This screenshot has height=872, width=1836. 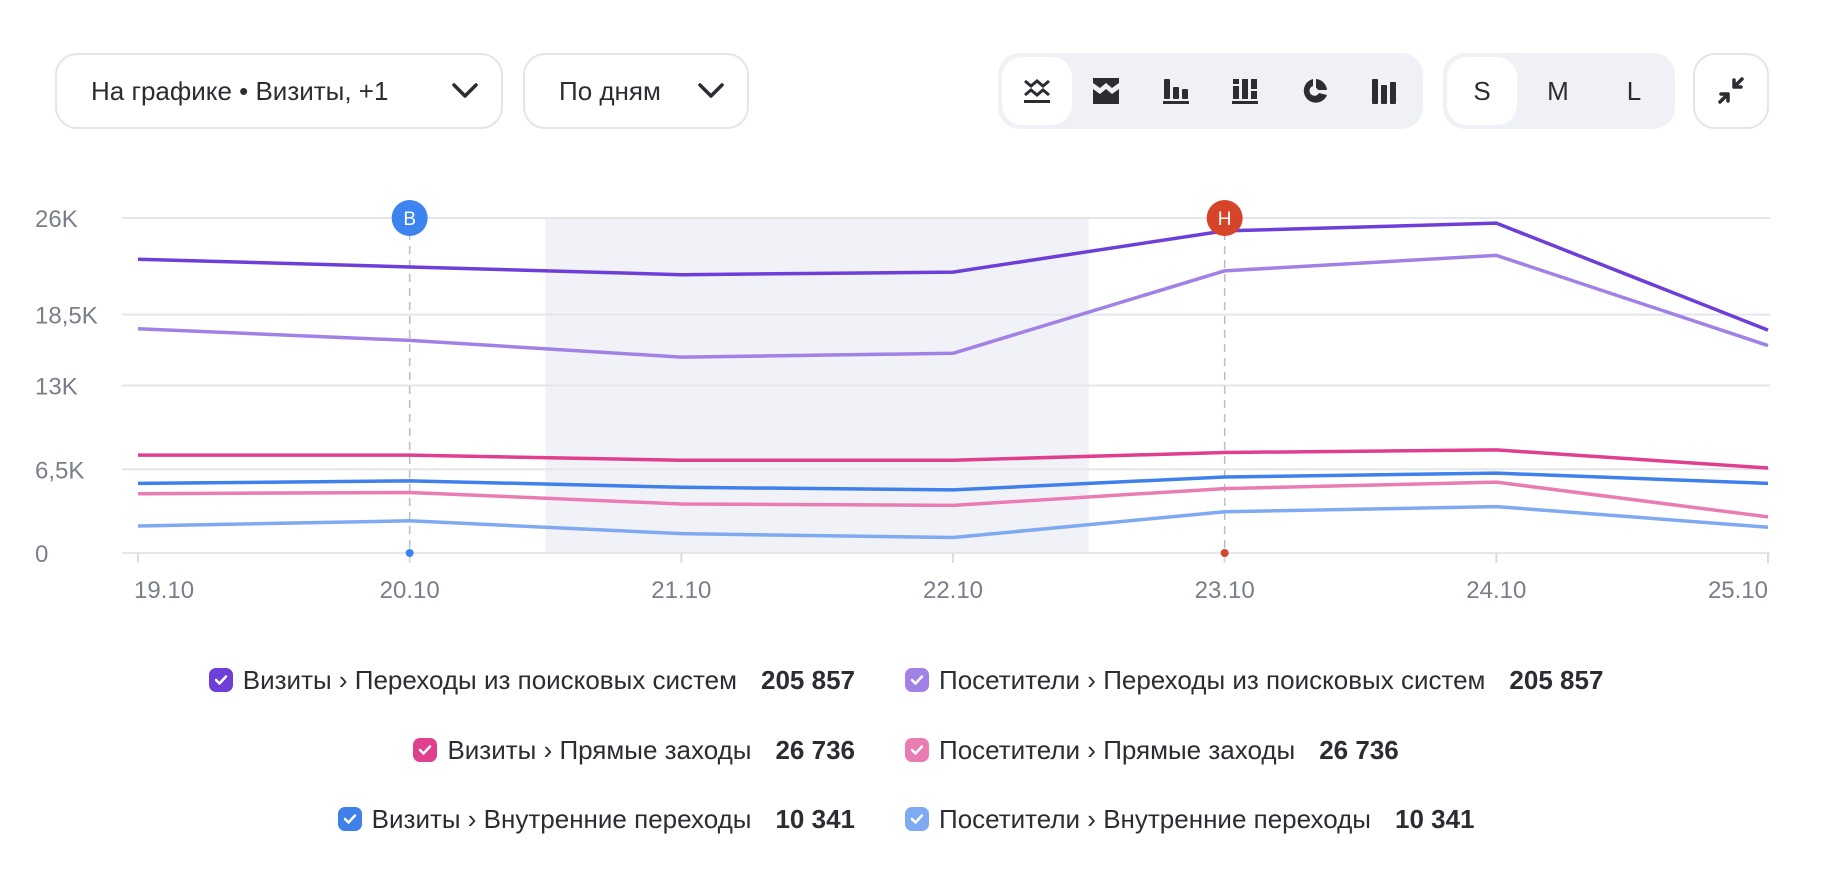 I want to click on x-tick-label: 19.10, so click(x=164, y=590).